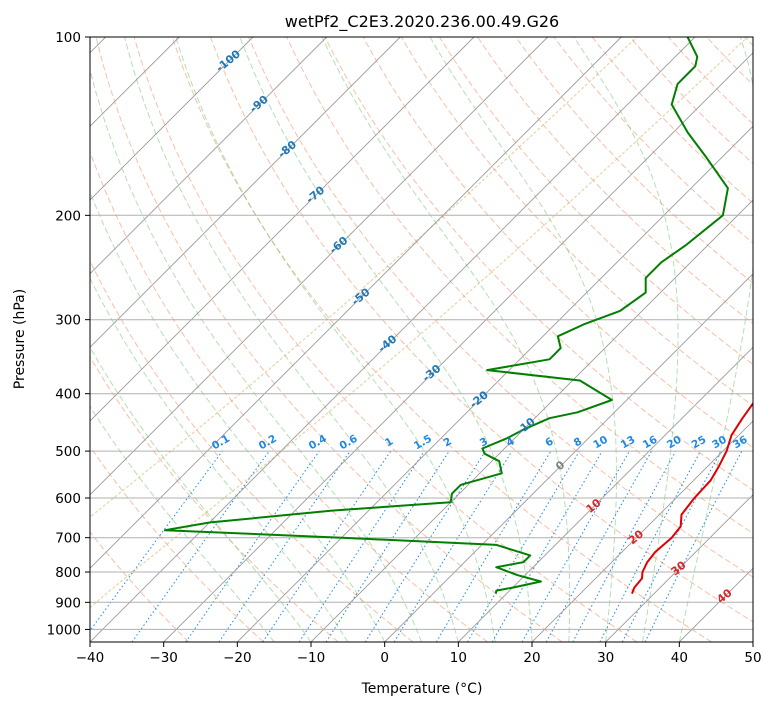 The width and height of the screenshot is (775, 708). Describe the element at coordinates (68, 603) in the screenshot. I see `y-tick-label: 900` at that location.